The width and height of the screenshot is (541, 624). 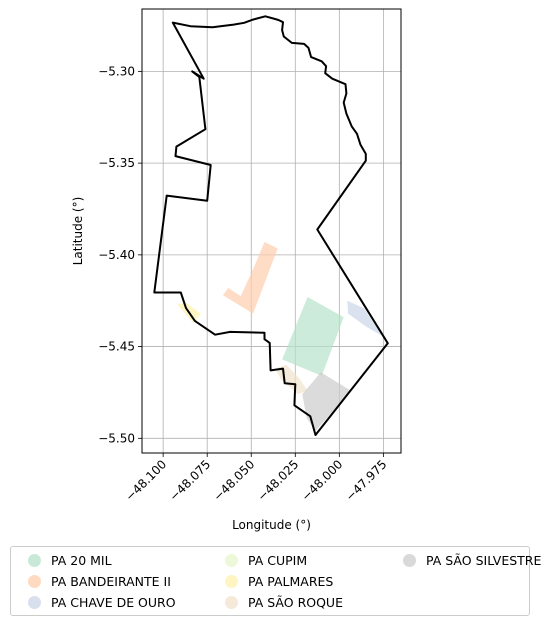 I want to click on legend-item: PA 20 MIL, so click(x=70, y=560).